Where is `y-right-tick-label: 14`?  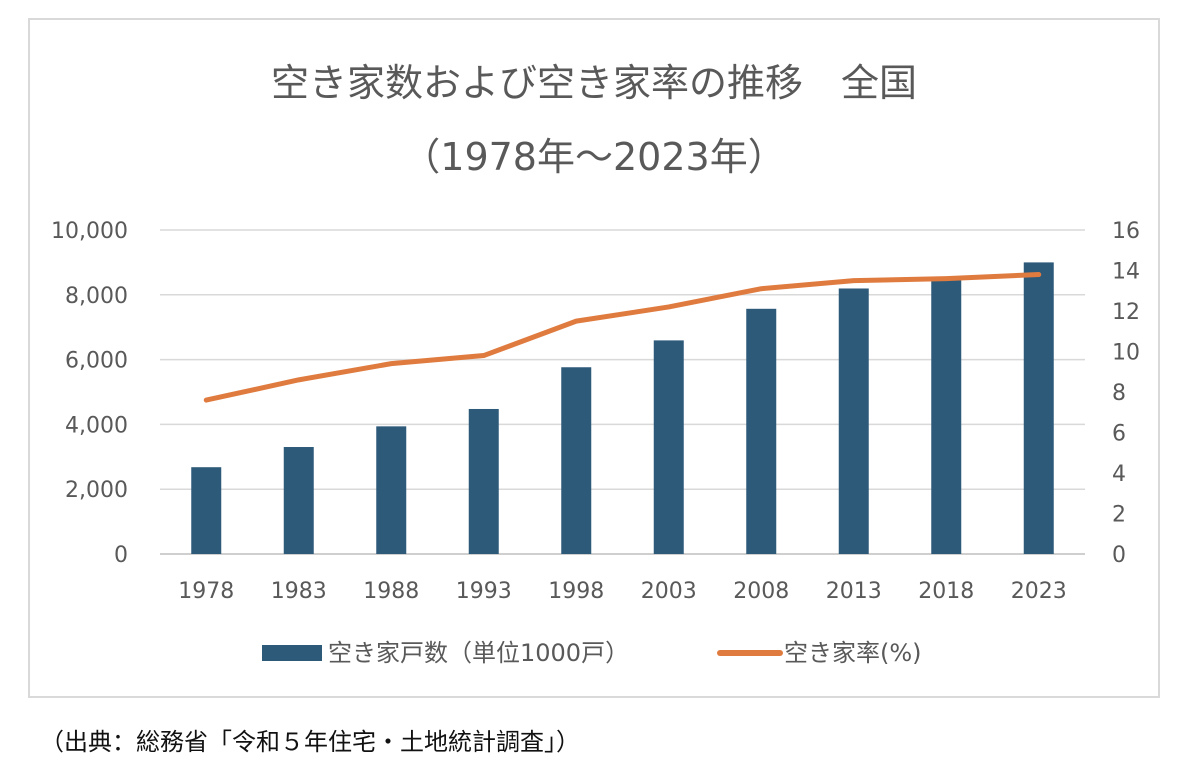 y-right-tick-label: 14 is located at coordinates (1126, 272).